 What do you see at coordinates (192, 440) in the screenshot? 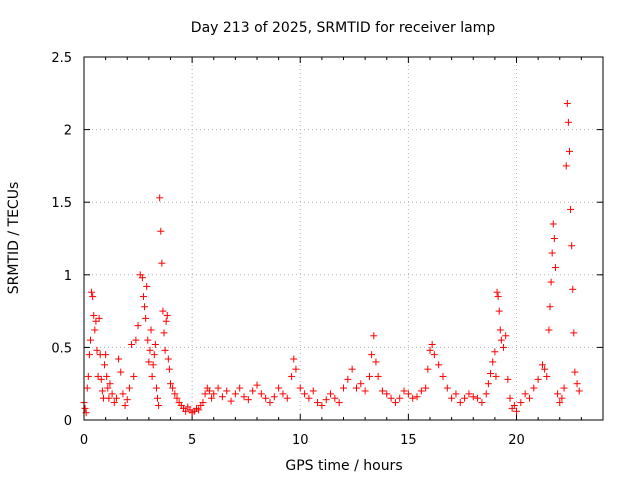
I see `x-tick-label: 5` at bounding box center [192, 440].